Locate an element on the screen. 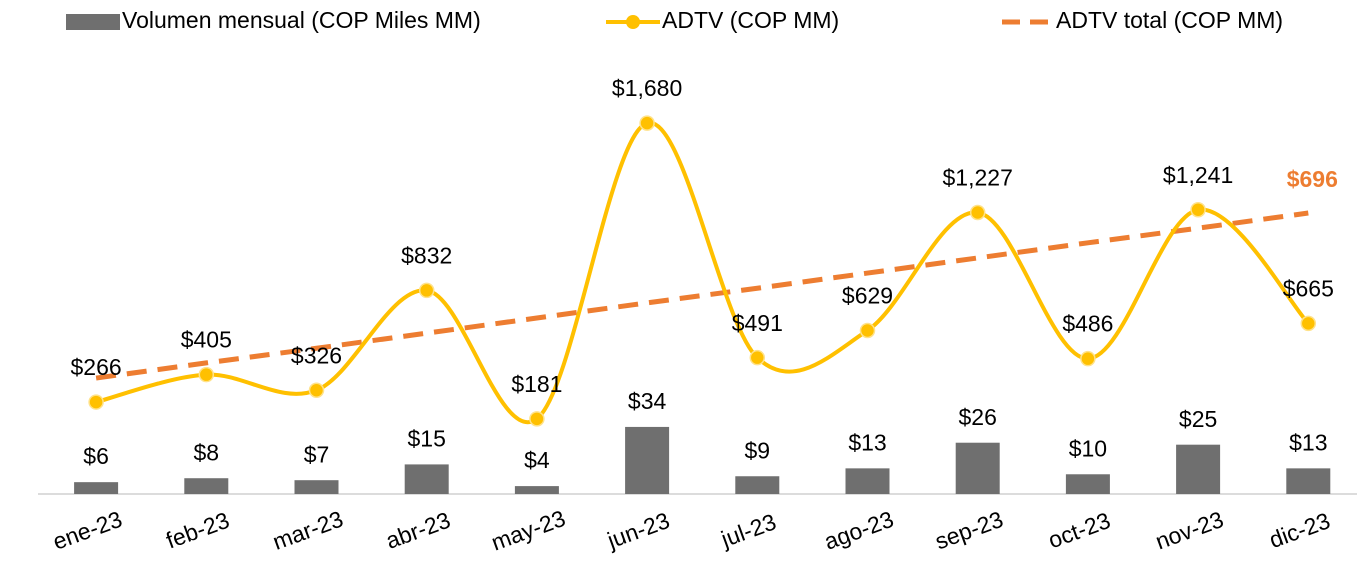  x-tick-label: jul-23 is located at coordinates (748, 530).